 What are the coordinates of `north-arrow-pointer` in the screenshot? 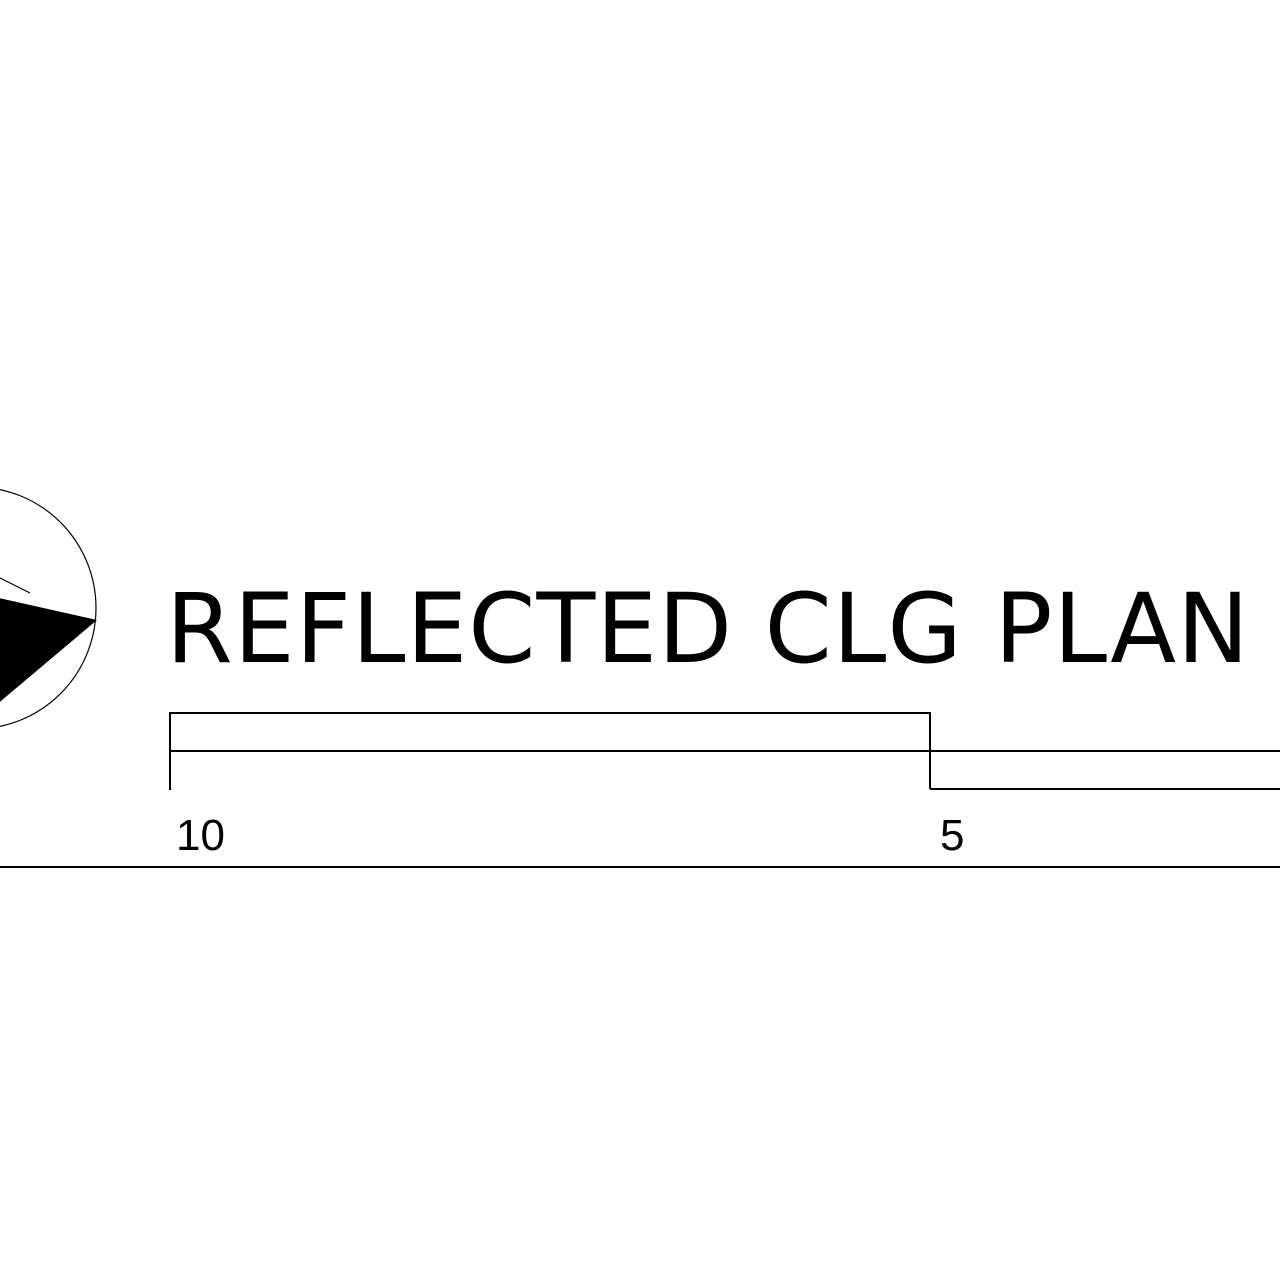 It's located at (48, 650).